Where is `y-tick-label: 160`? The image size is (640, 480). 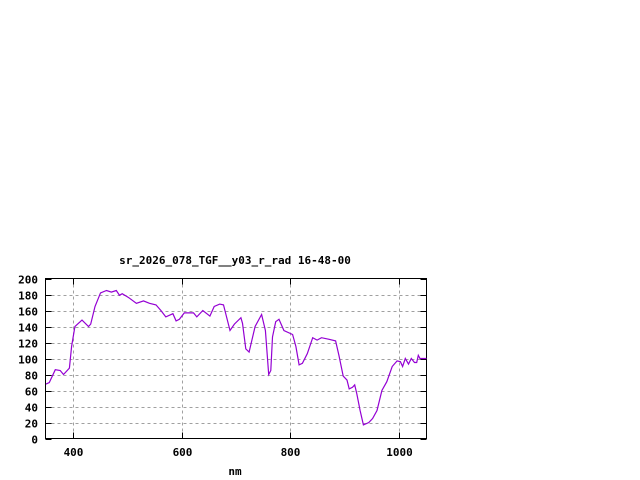 y-tick-label: 160 is located at coordinates (28, 312).